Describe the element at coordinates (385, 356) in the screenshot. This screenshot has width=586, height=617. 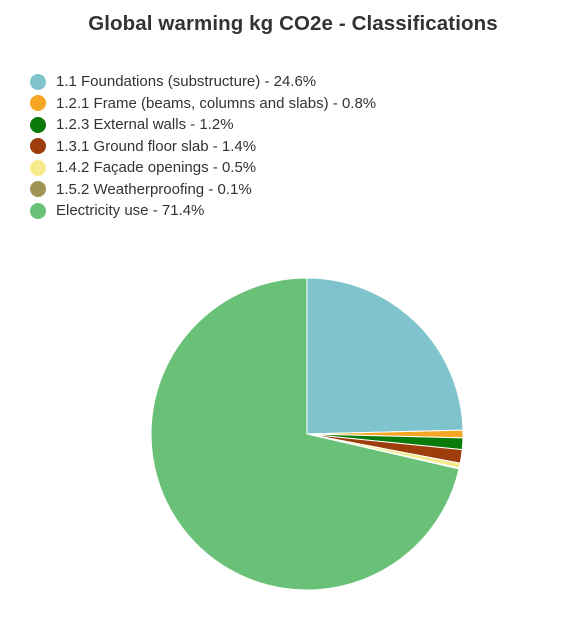
I see `pie-slice` at that location.